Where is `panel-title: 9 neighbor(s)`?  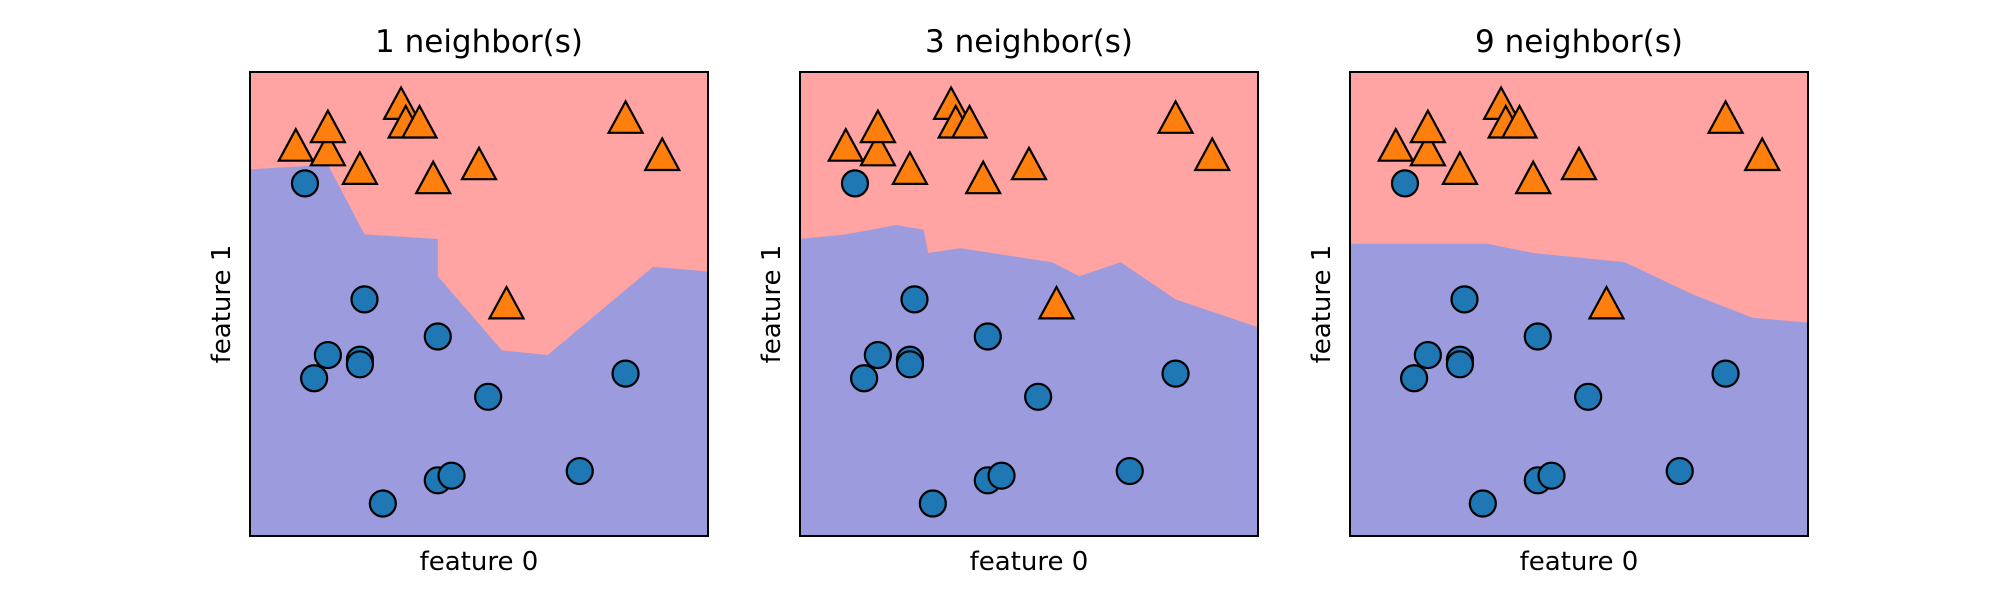
panel-title: 9 neighbor(s) is located at coordinates (1579, 42).